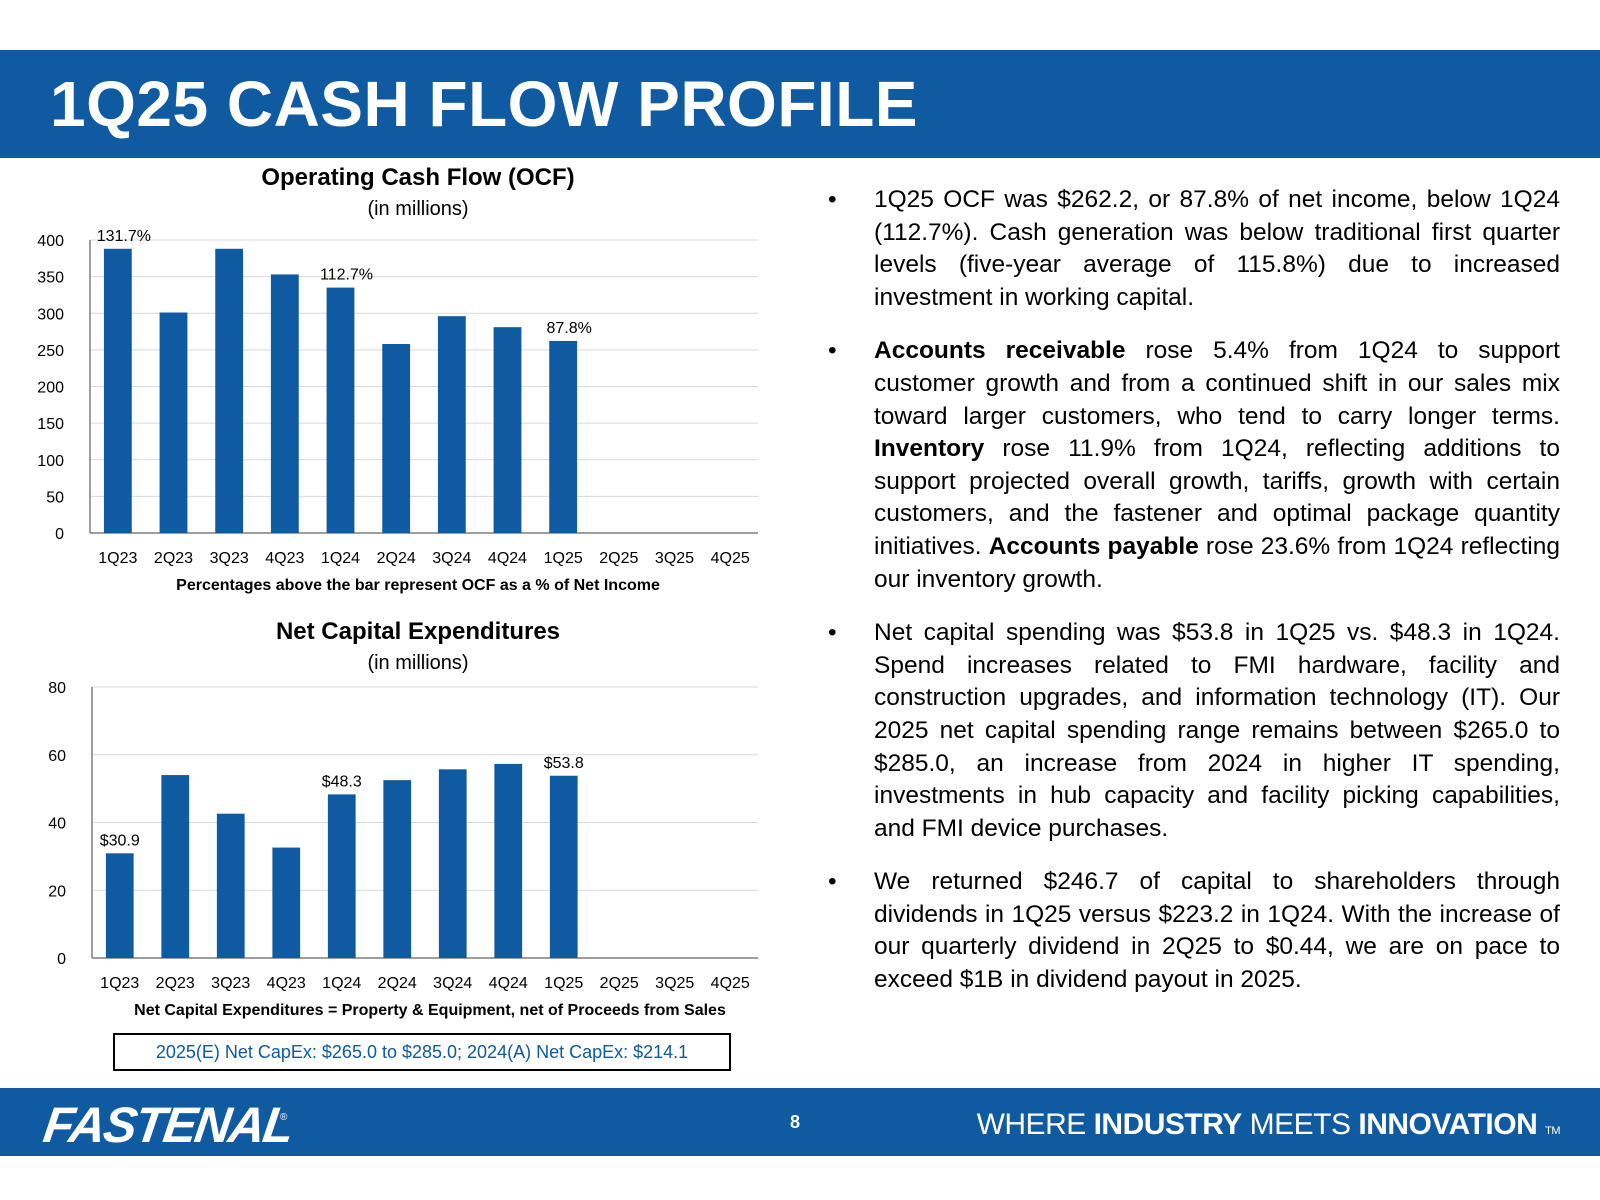 This screenshot has width=1600, height=1200. I want to click on fastenal-logo: FASTENAL, so click(168, 1125).